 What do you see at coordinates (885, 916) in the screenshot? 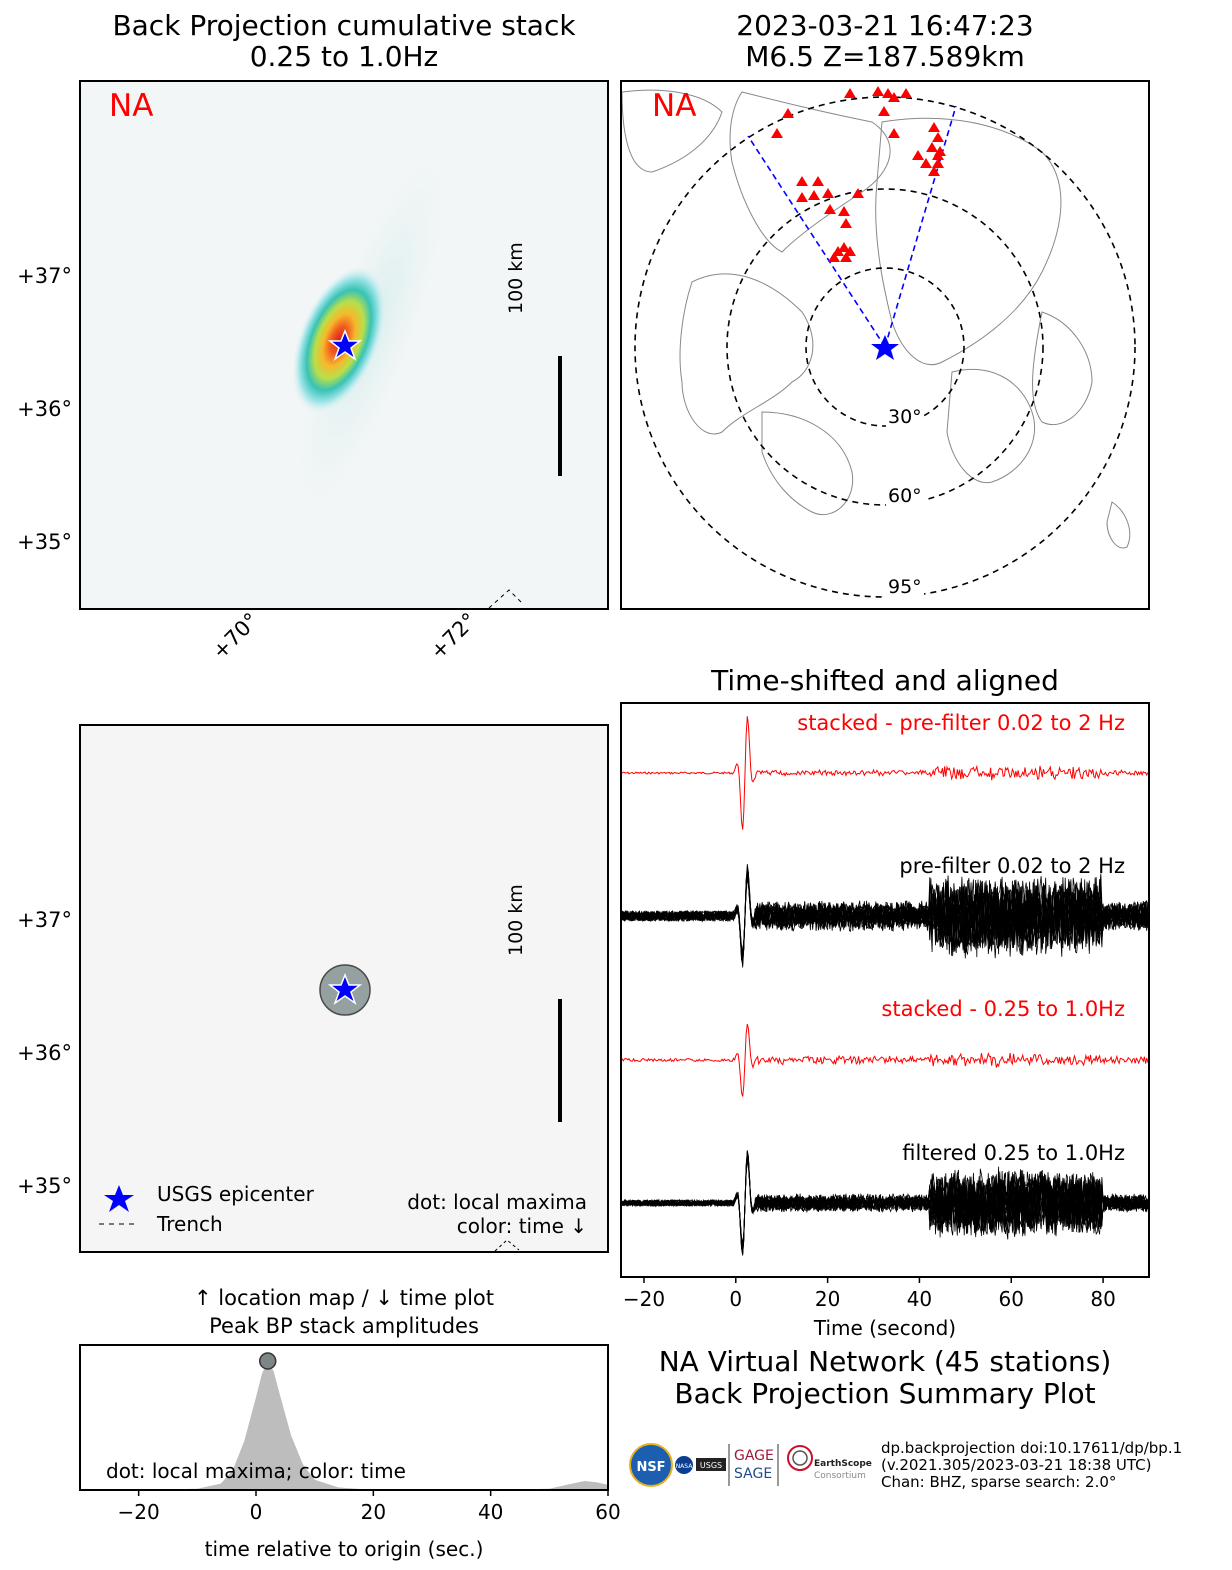
I see `trace-prefilter` at bounding box center [885, 916].